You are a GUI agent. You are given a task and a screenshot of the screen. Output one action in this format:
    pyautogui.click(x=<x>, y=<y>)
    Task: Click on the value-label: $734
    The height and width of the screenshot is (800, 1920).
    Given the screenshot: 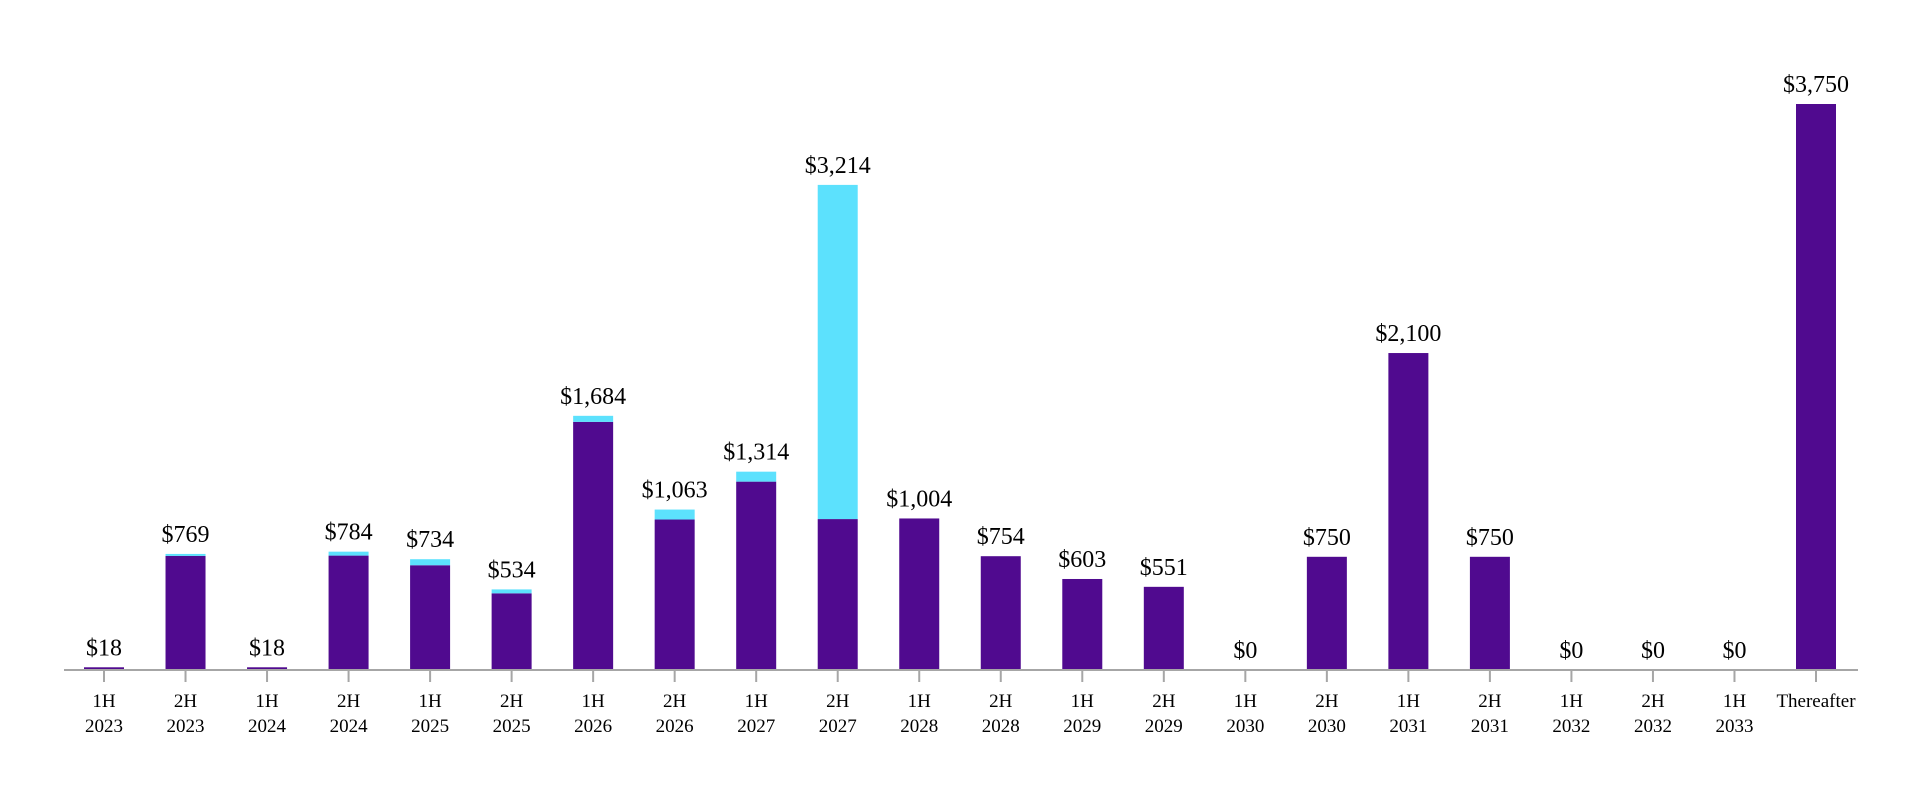 What is the action you would take?
    pyautogui.click(x=430, y=540)
    